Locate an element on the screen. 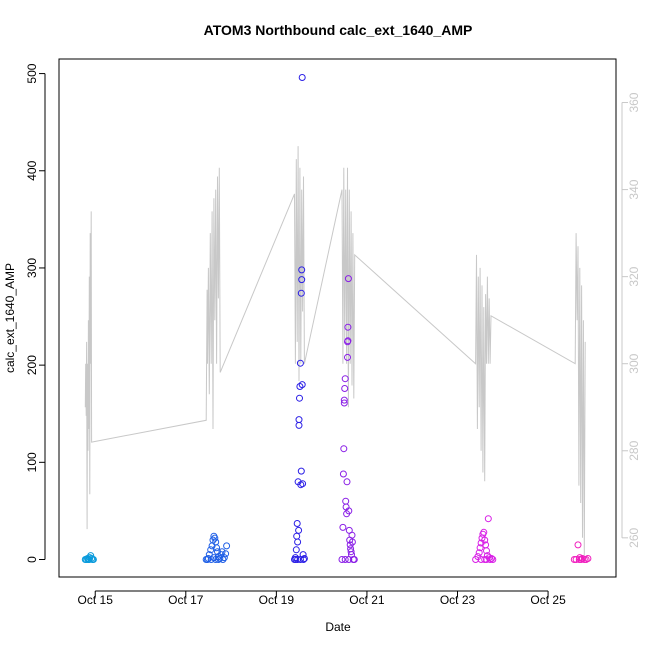 Image resolution: width=650 pixels, height=650 pixels. y-tick-label: 200 is located at coordinates (32, 365).